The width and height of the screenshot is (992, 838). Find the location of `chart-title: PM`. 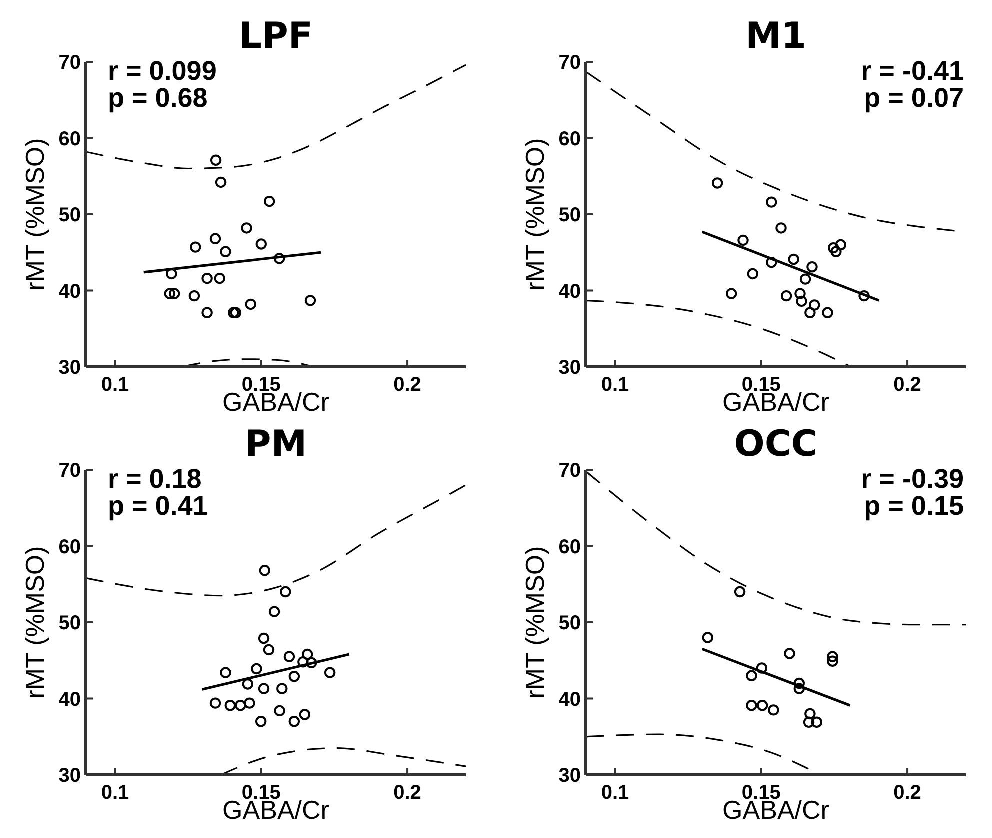

chart-title: PM is located at coordinates (276, 444).